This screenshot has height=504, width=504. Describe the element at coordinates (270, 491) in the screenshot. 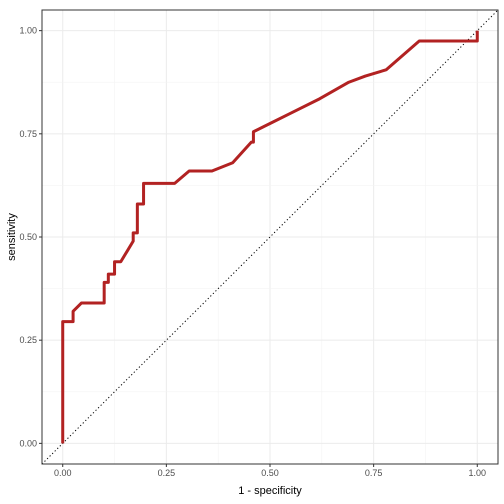

I see `x-axis-title: 1 - specificity` at that location.